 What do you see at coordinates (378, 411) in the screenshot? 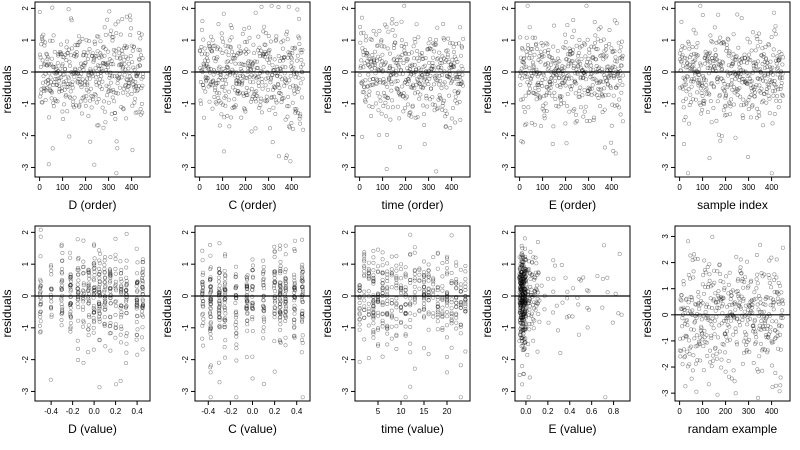
I see `x-tick-label: 5` at bounding box center [378, 411].